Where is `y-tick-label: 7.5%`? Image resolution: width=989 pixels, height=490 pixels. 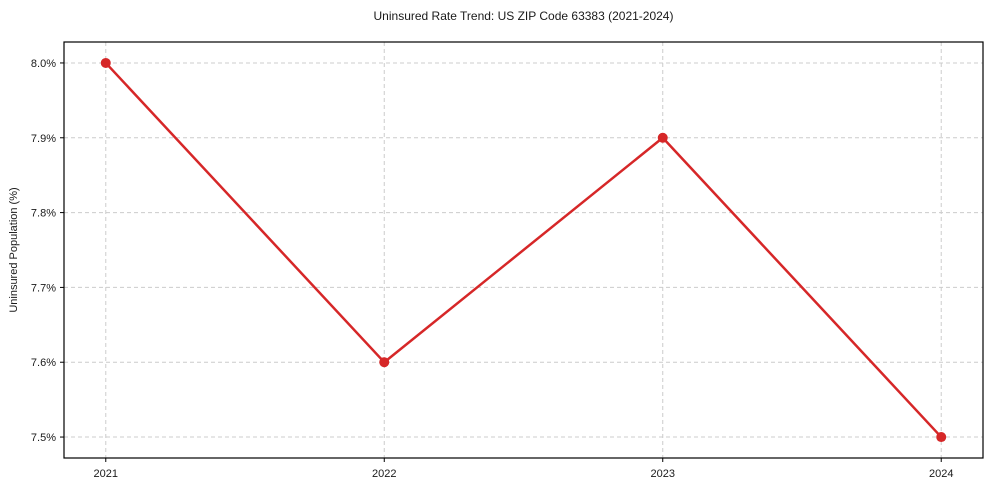 y-tick-label: 7.5% is located at coordinates (43, 438).